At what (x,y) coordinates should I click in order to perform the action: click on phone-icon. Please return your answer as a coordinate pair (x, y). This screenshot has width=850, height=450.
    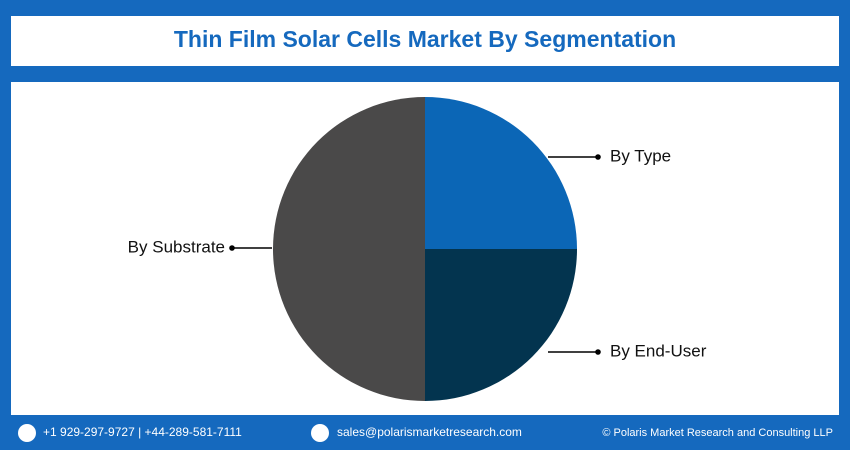
    Looking at the image, I should click on (27, 433).